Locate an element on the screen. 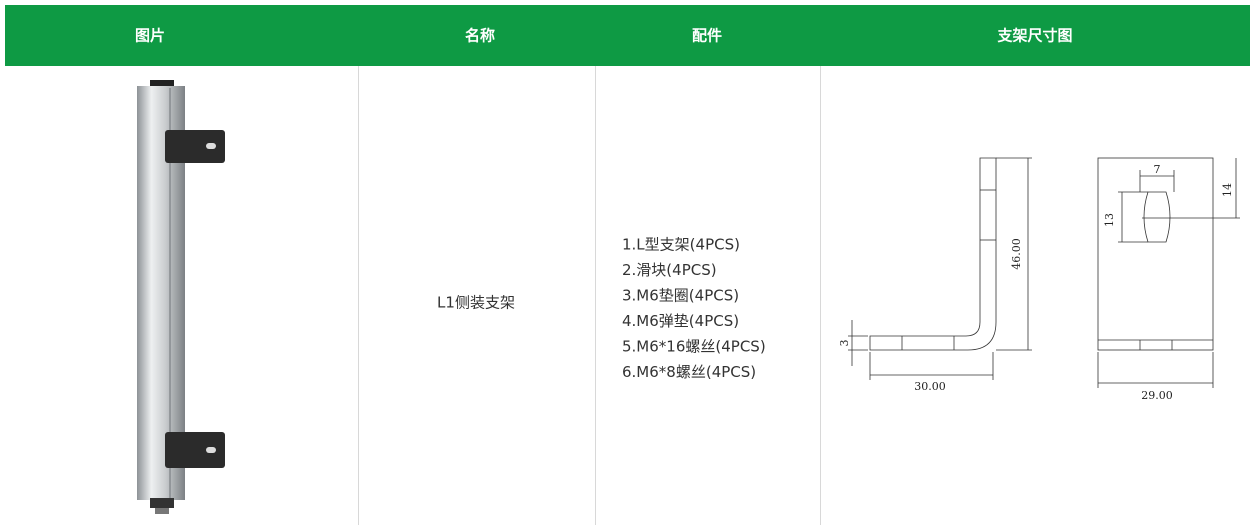 This screenshot has width=1256, height=525. dimension-label: 7 is located at coordinates (1157, 169).